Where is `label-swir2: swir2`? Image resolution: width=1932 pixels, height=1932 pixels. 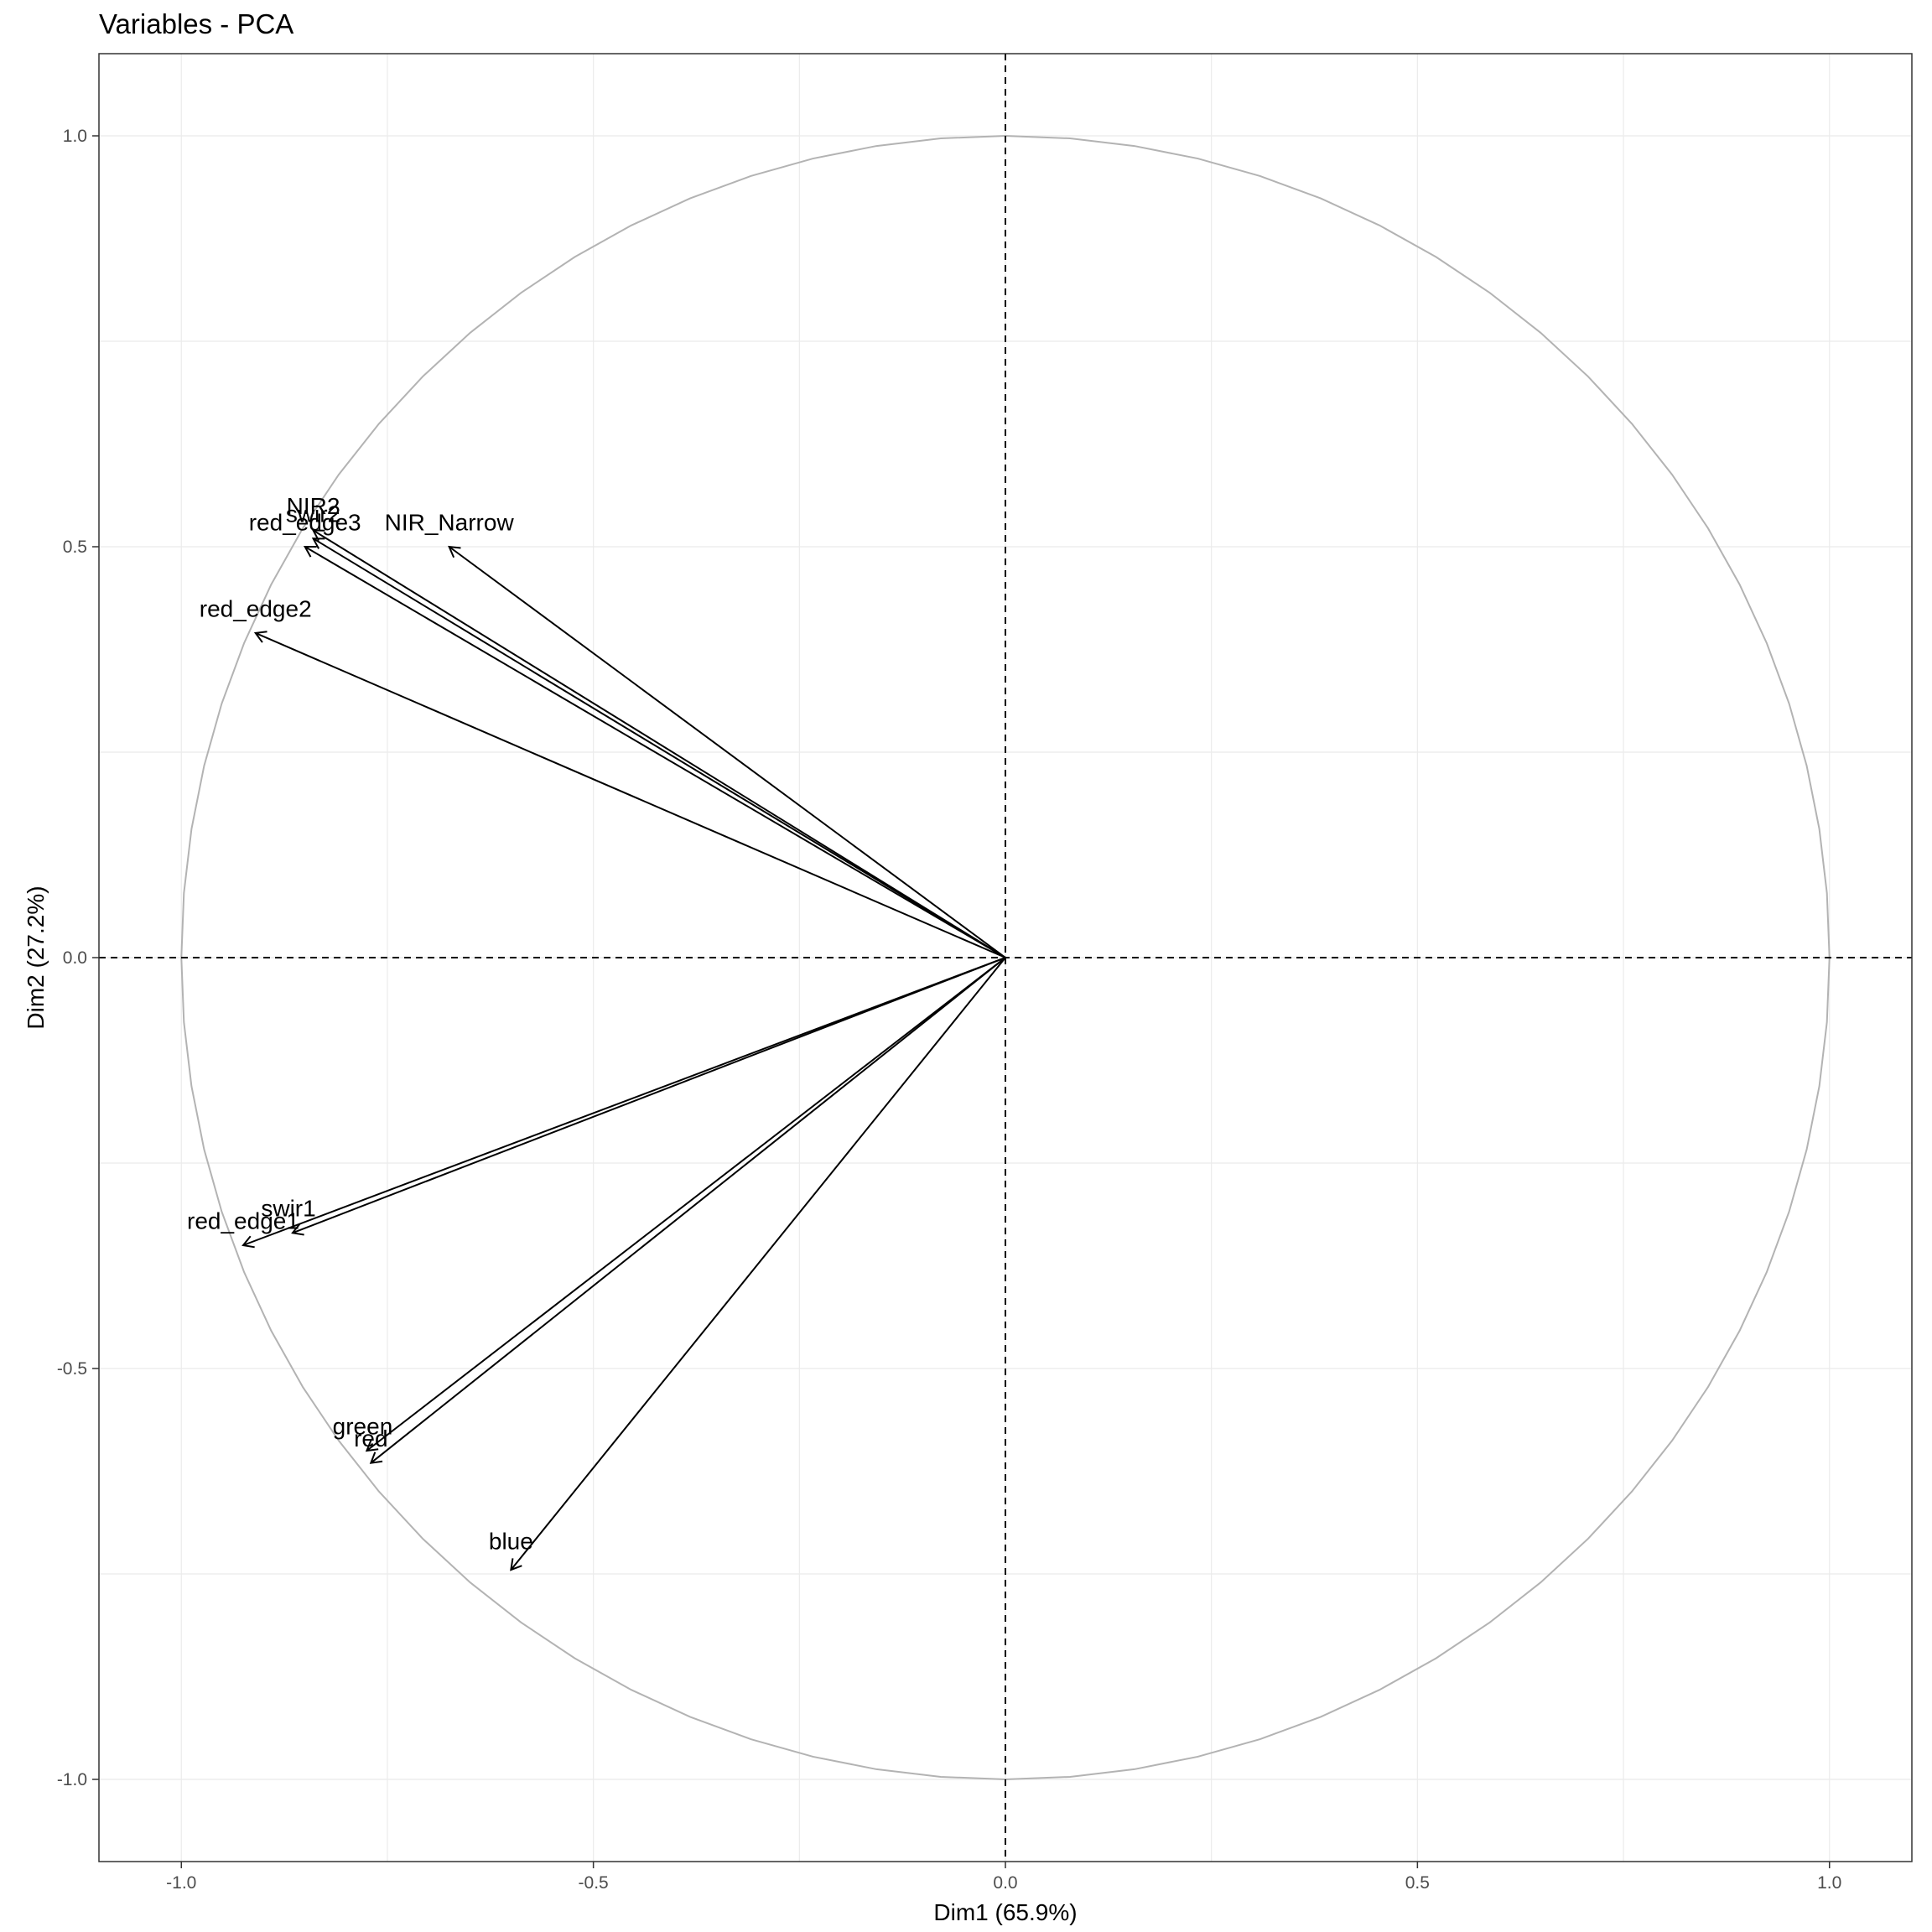
label-swir2: swir2 is located at coordinates (313, 514).